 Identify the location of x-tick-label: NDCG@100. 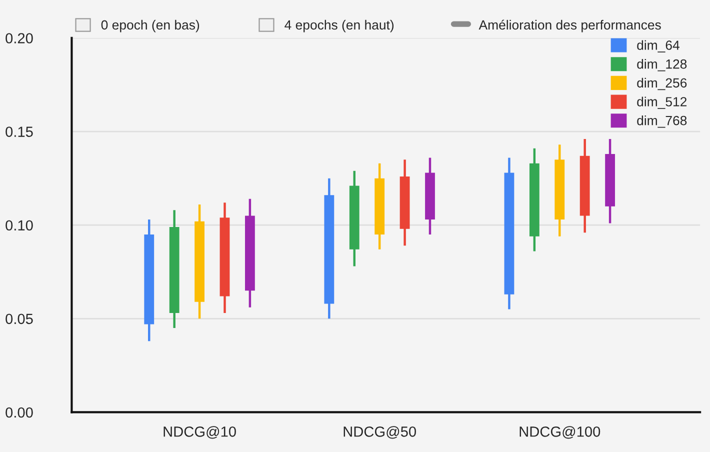
(560, 432).